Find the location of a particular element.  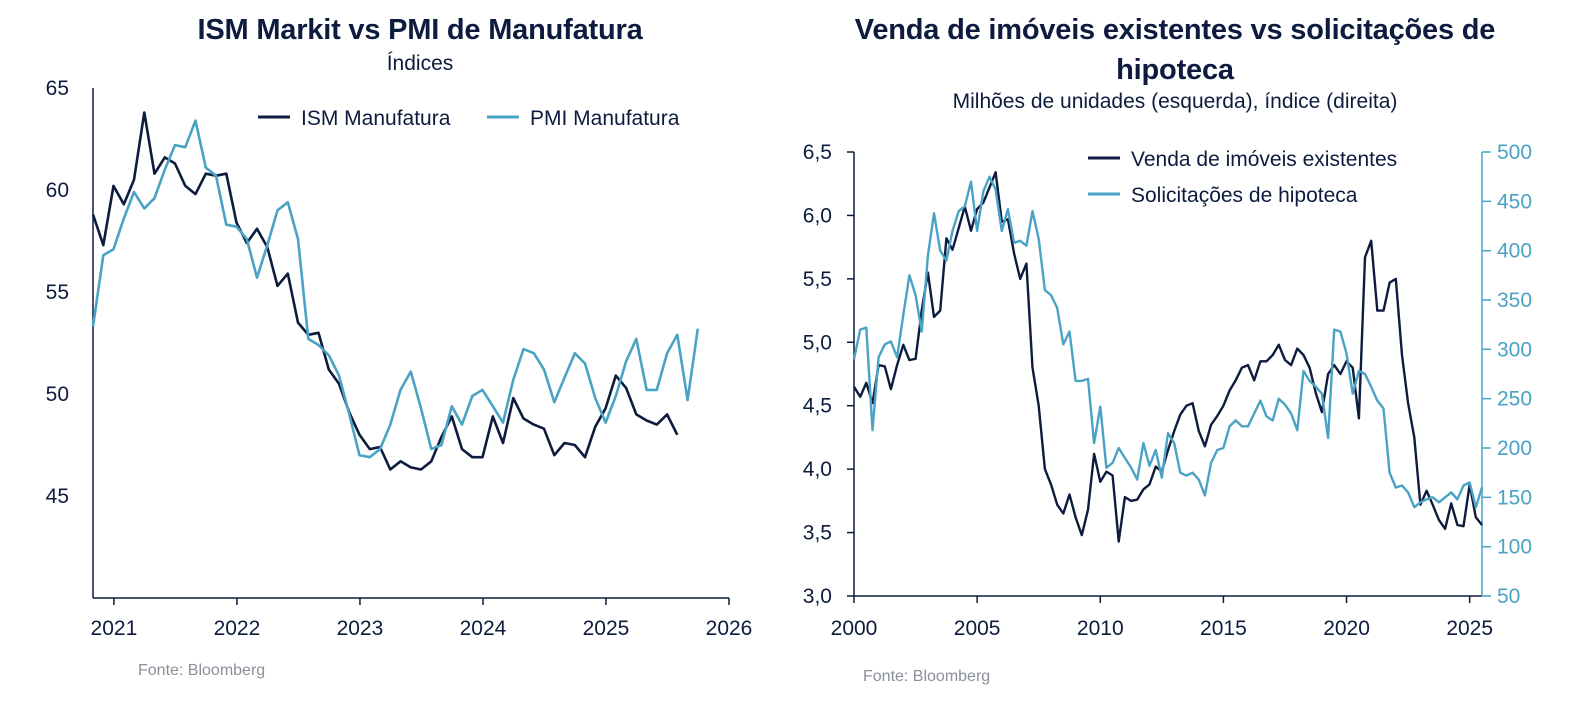

left-x-tick-label: 2023 is located at coordinates (360, 628).